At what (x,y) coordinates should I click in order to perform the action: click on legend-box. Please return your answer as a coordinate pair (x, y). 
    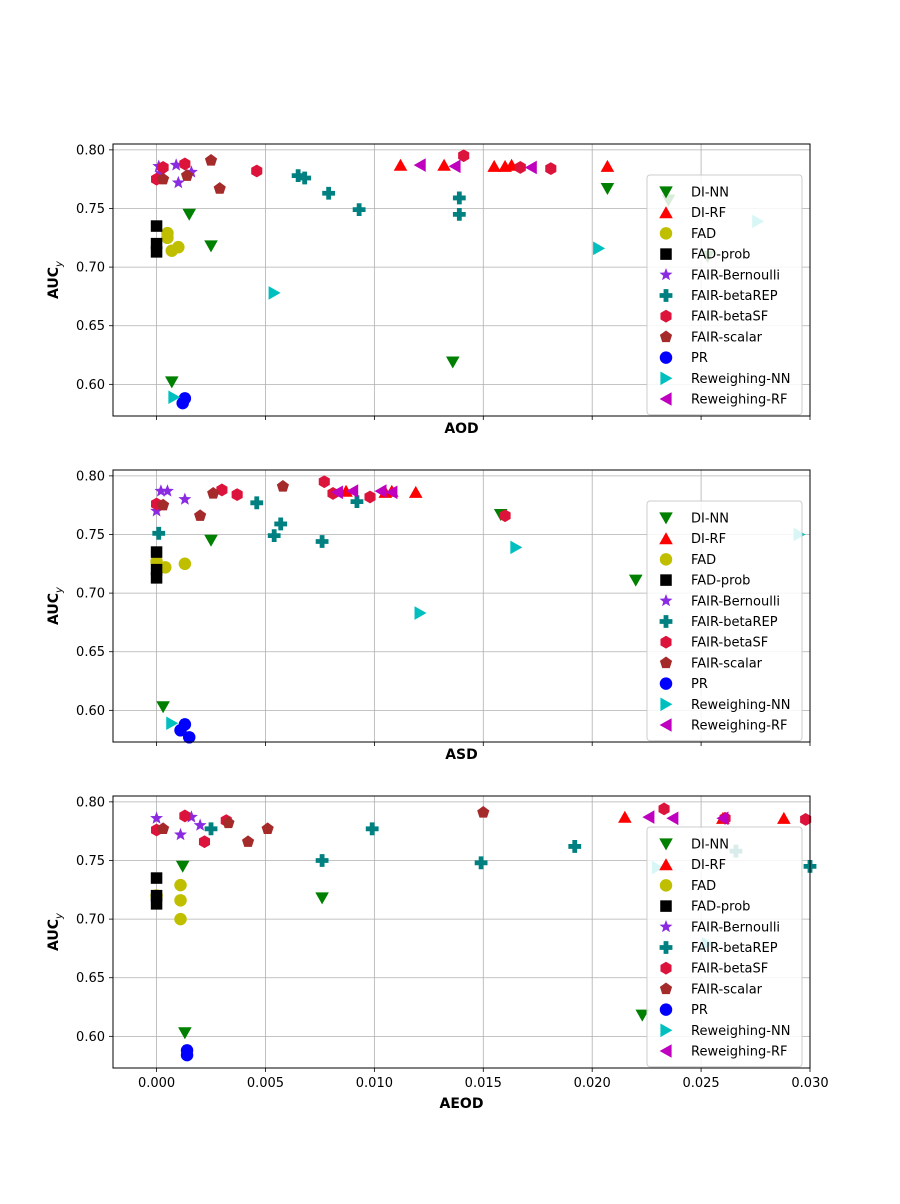
    Looking at the image, I should click on (724, 947).